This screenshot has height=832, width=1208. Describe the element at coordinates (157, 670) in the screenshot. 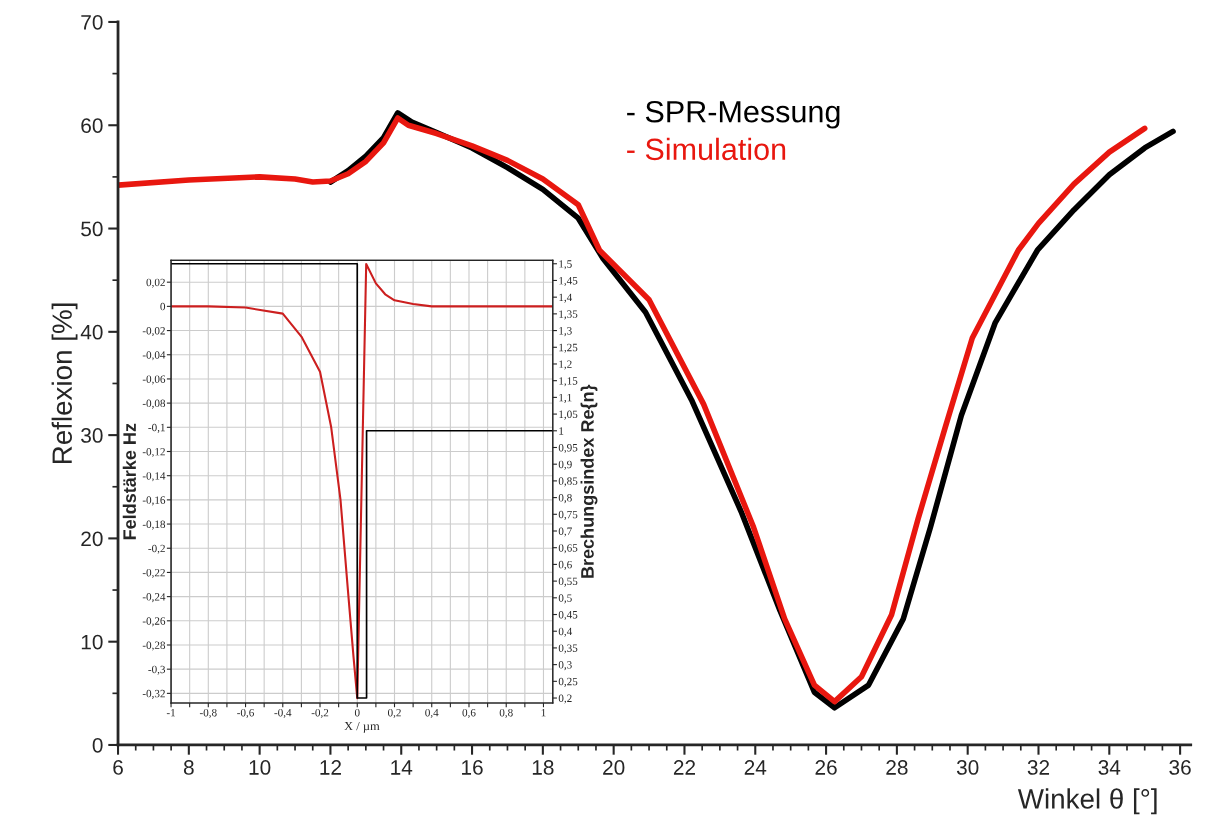

I see `y-tick-label: -0,3` at that location.